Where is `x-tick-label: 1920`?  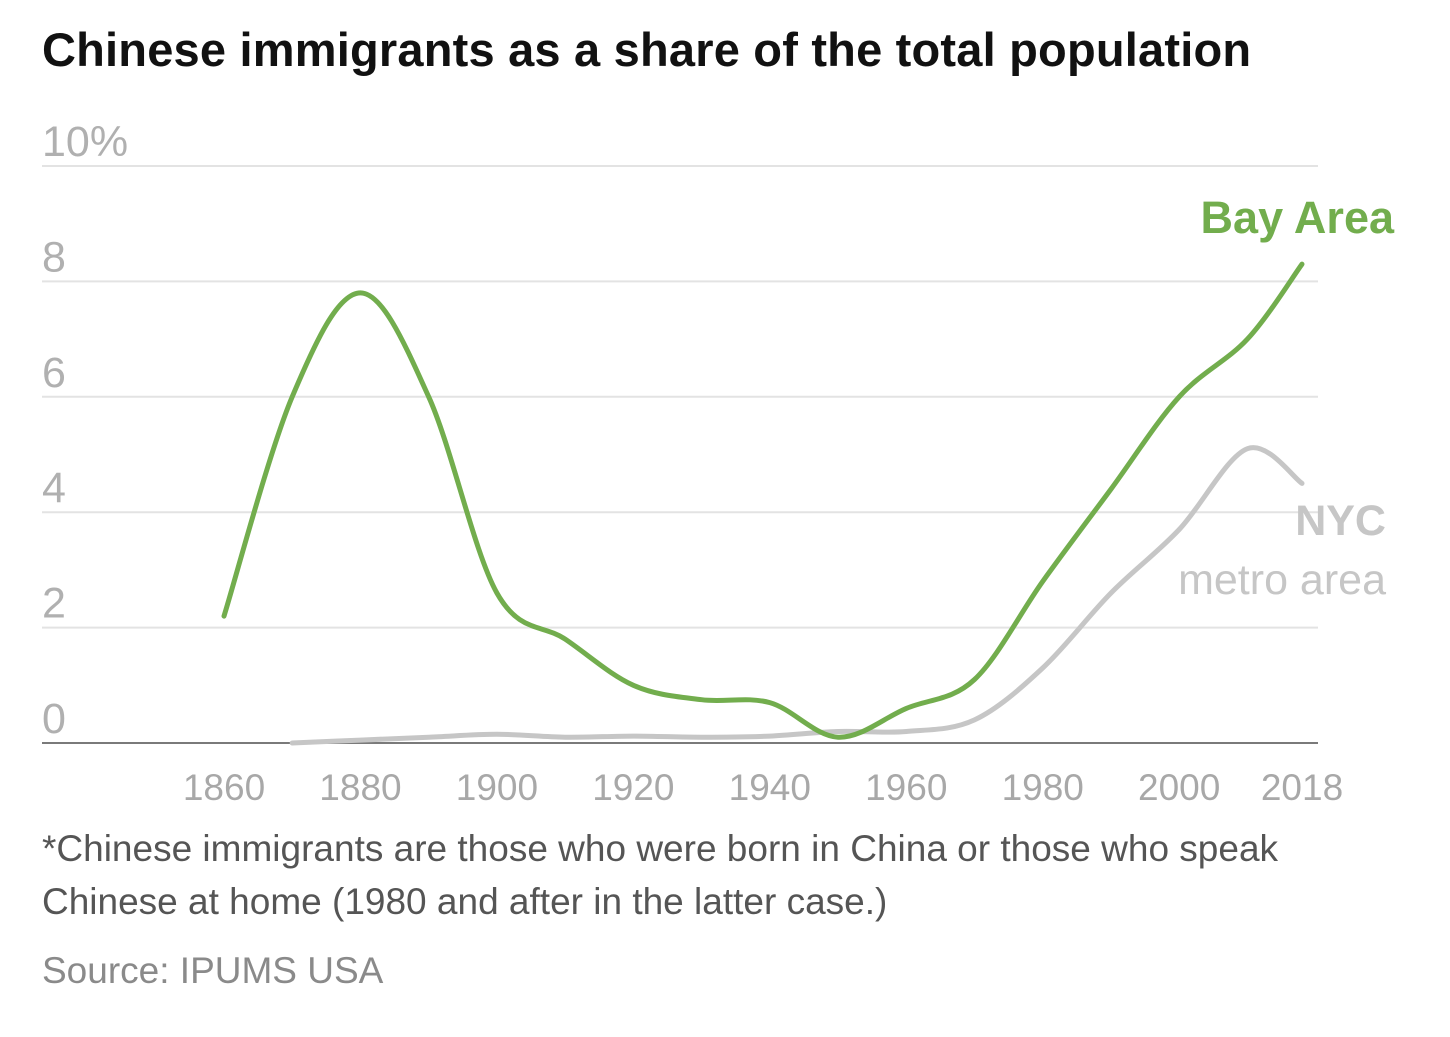
x-tick-label: 1920 is located at coordinates (633, 787).